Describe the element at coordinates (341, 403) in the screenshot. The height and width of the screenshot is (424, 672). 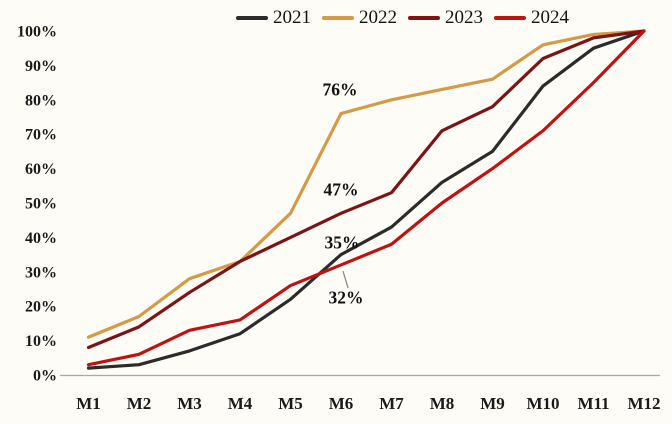
I see `x-axis-tick-label: M6` at that location.